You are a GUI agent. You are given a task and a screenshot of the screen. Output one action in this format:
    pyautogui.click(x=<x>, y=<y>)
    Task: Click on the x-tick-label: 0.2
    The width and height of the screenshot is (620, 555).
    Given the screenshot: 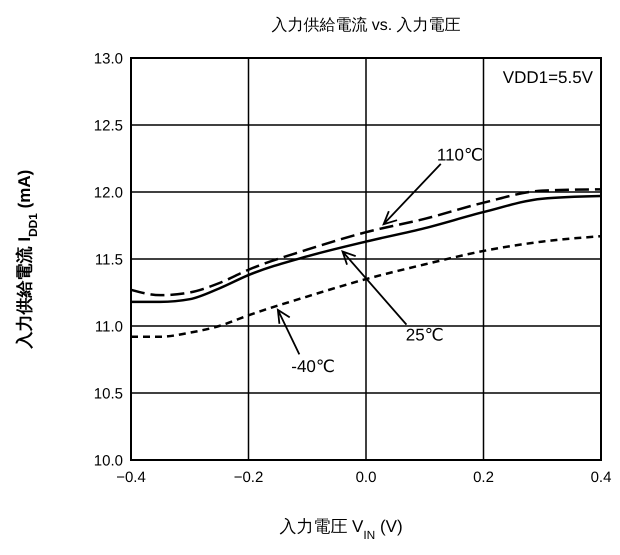 What is the action you would take?
    pyautogui.click(x=483, y=477)
    